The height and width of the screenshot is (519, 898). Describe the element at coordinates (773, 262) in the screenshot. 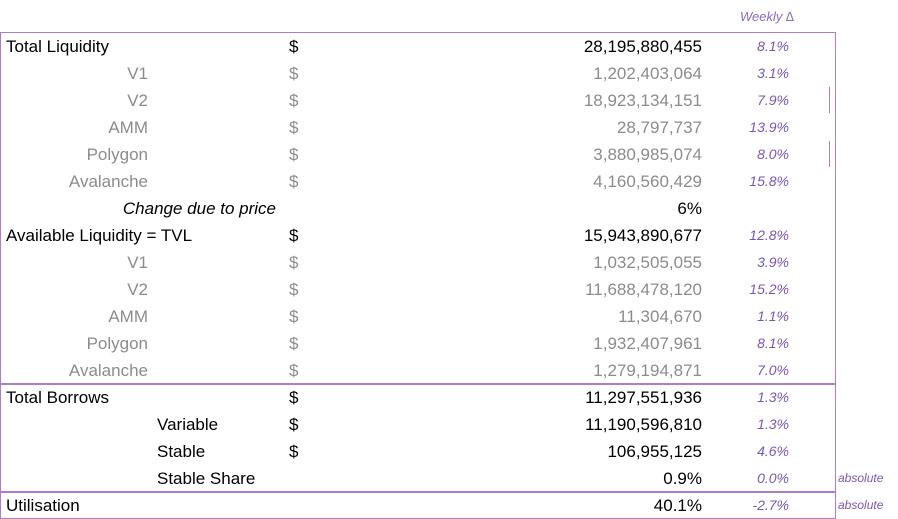

I see `weekly-change: 3.9%` at that location.